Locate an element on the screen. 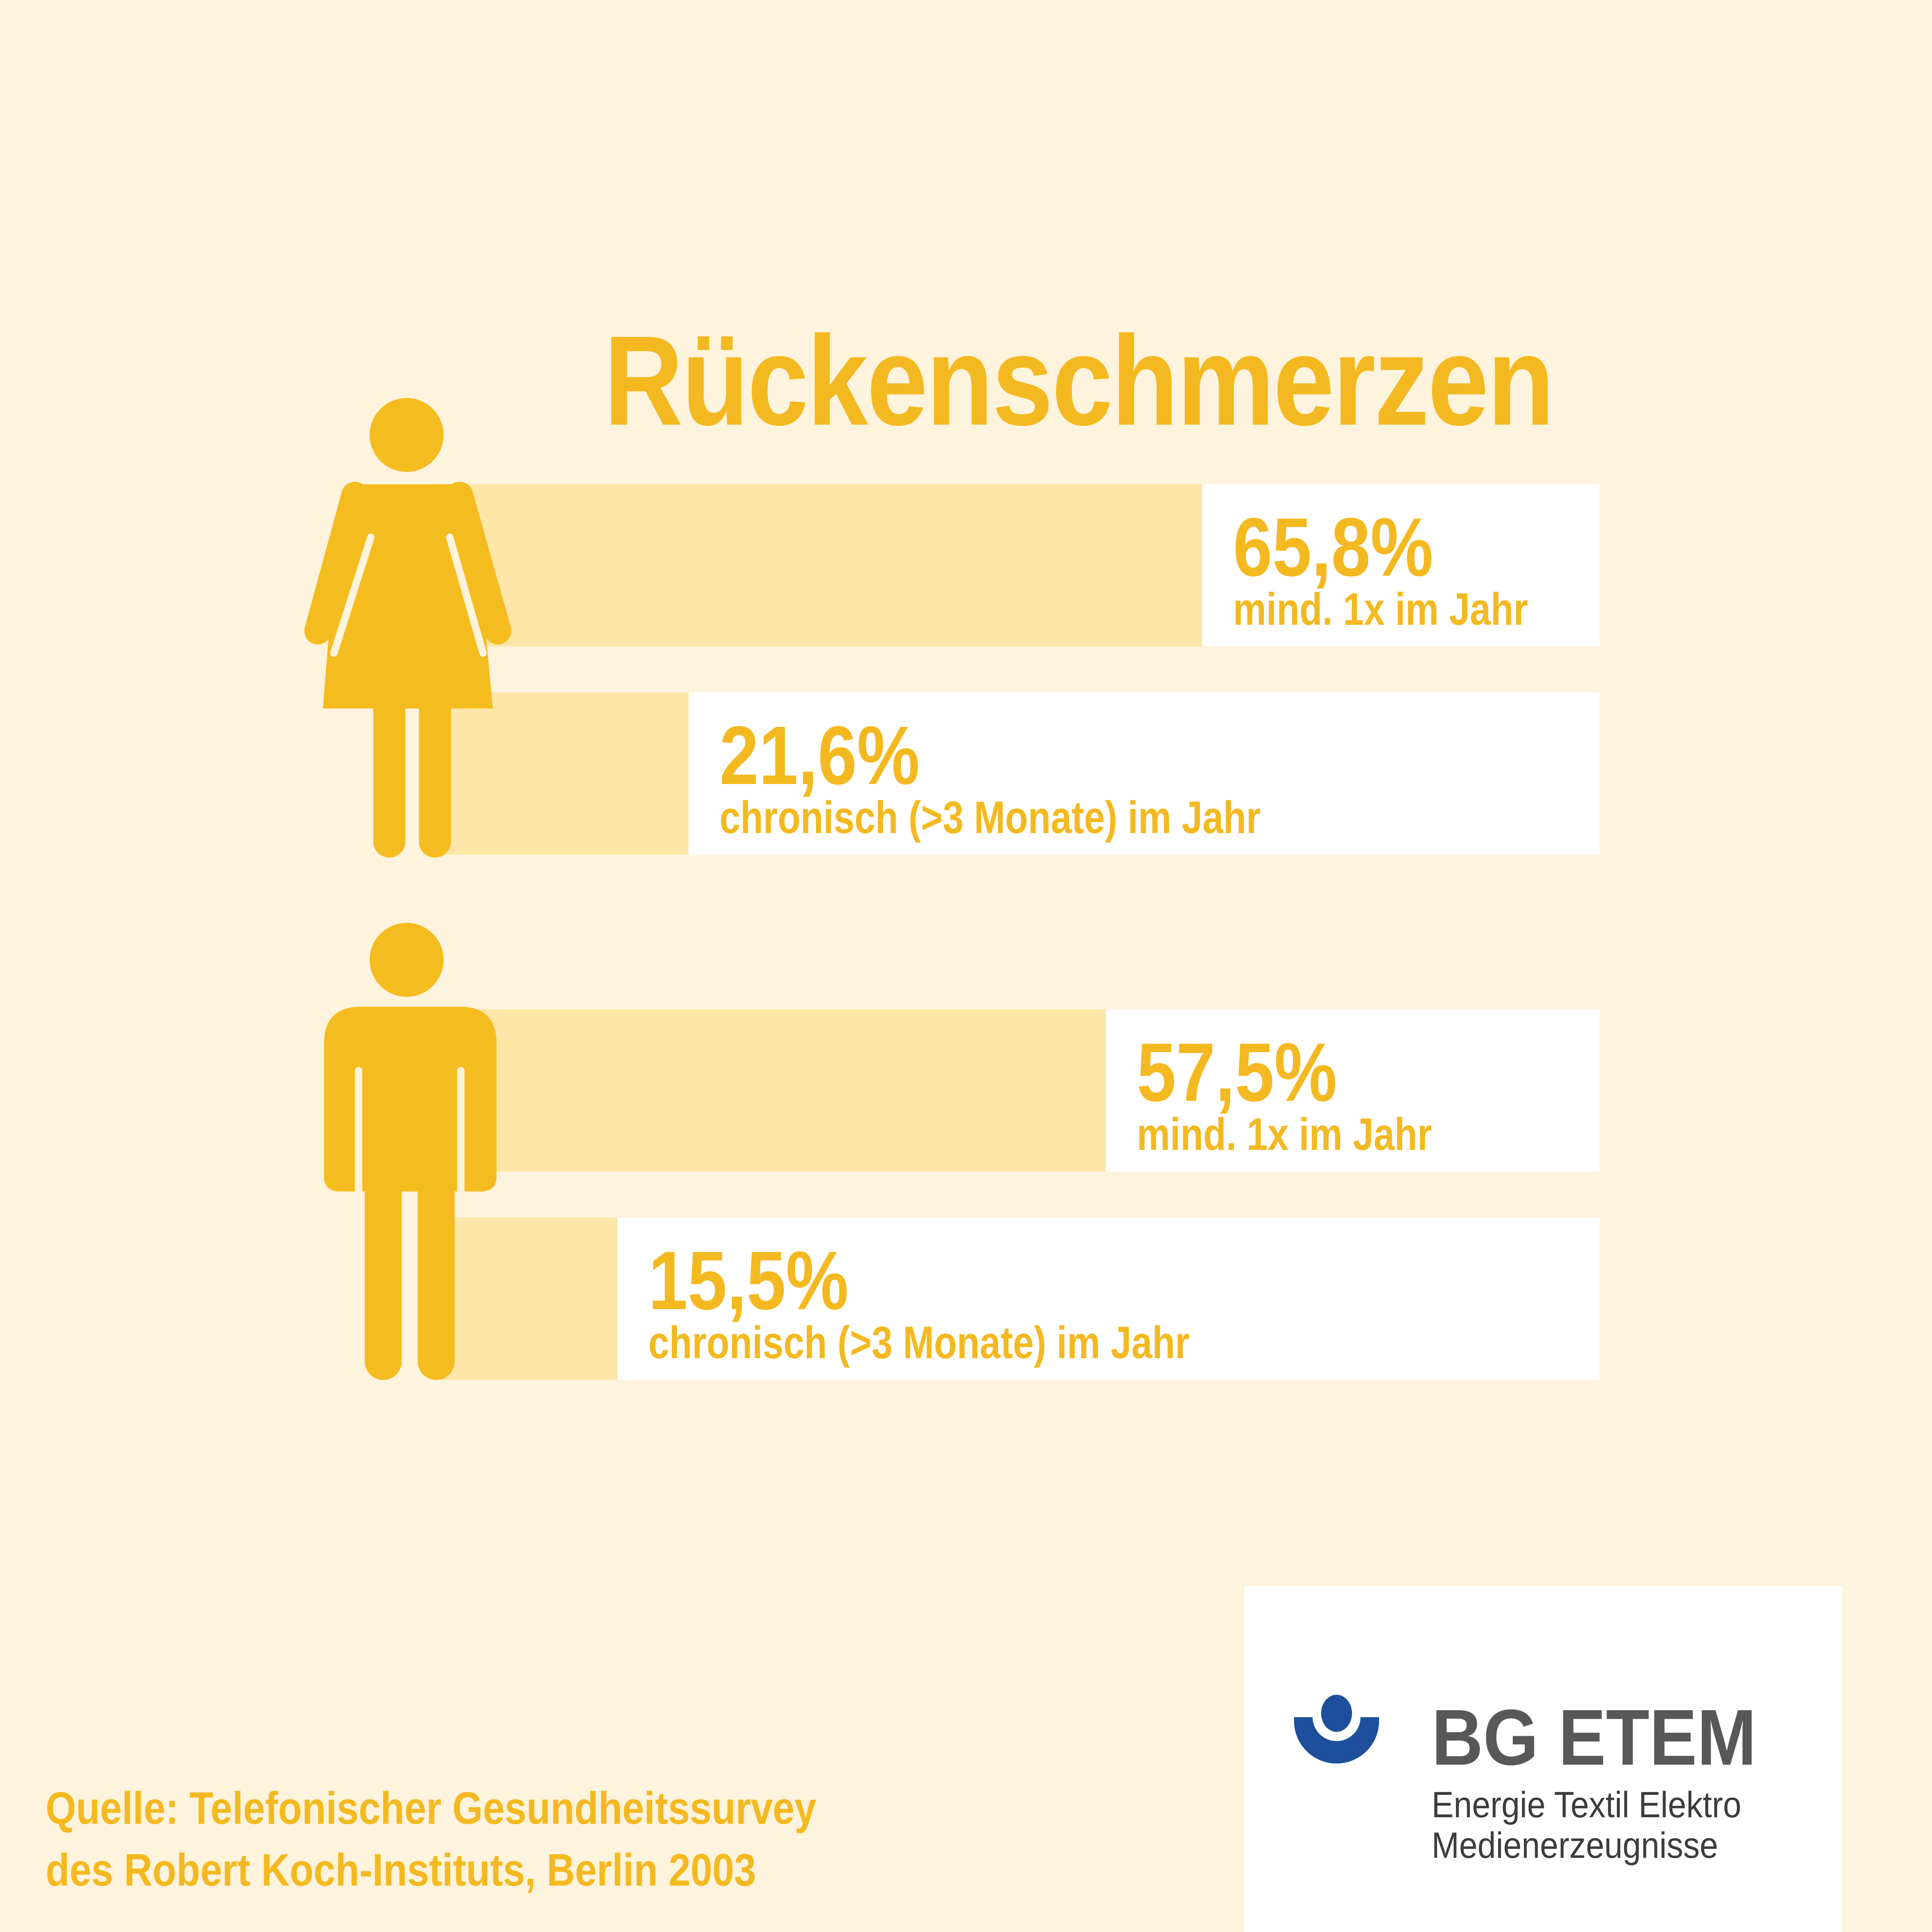 The height and width of the screenshot is (1932, 1932). value-label: 15,5% is located at coordinates (748, 1281).